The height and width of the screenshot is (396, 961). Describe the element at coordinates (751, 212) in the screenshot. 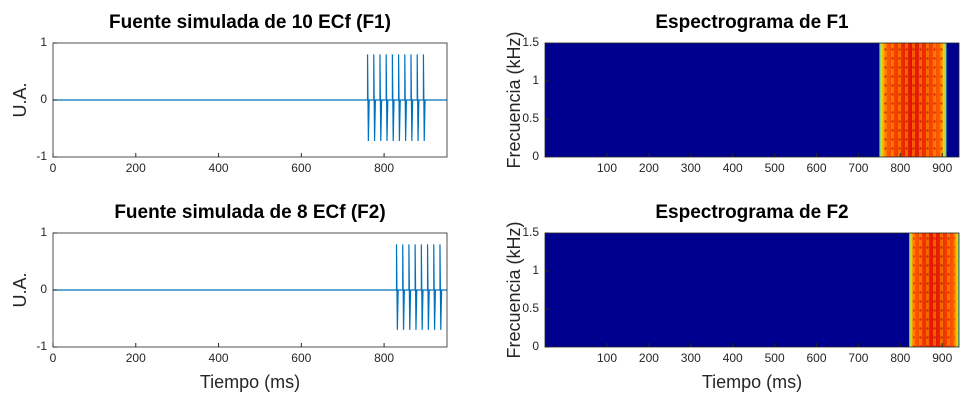

I see `subplot-title: Espectrograma de F2` at that location.